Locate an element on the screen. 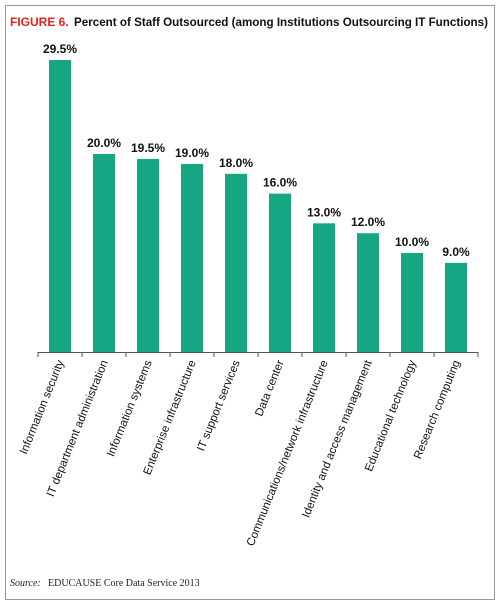 This screenshot has width=500, height=607. source-text: EDUCAUSE Core Data Service 2013 is located at coordinates (124, 583).